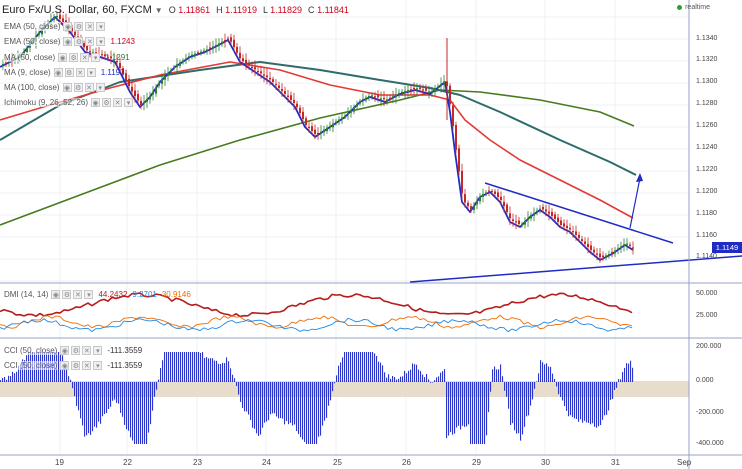 Image resolution: width=742 pixels, height=469 pixels. What do you see at coordinates (328, 10) in the screenshot?
I see `close-readout: C 1.11841` at bounding box center [328, 10].